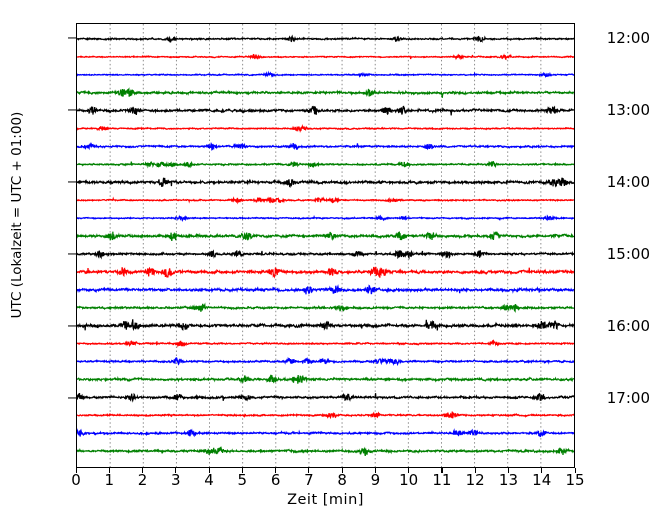 This screenshot has height=520, width=650. I want to click on x-axis-label: Zeit [min], so click(325, 500).